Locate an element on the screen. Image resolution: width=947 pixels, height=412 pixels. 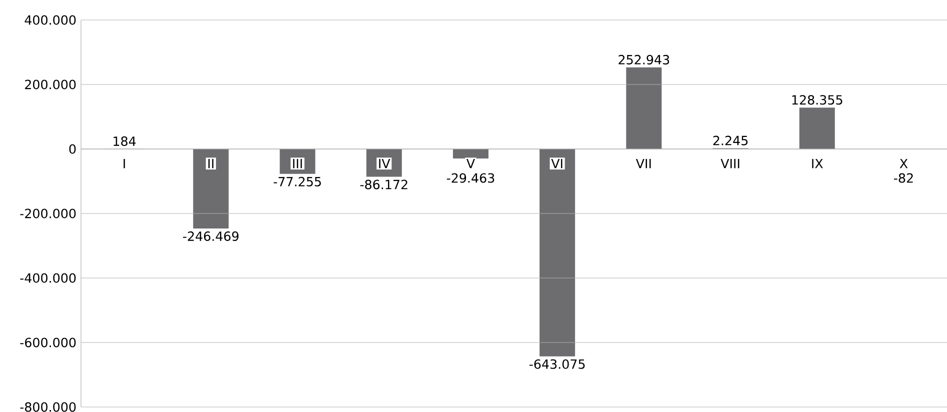
x-tick-label: V is located at coordinates (470, 163).